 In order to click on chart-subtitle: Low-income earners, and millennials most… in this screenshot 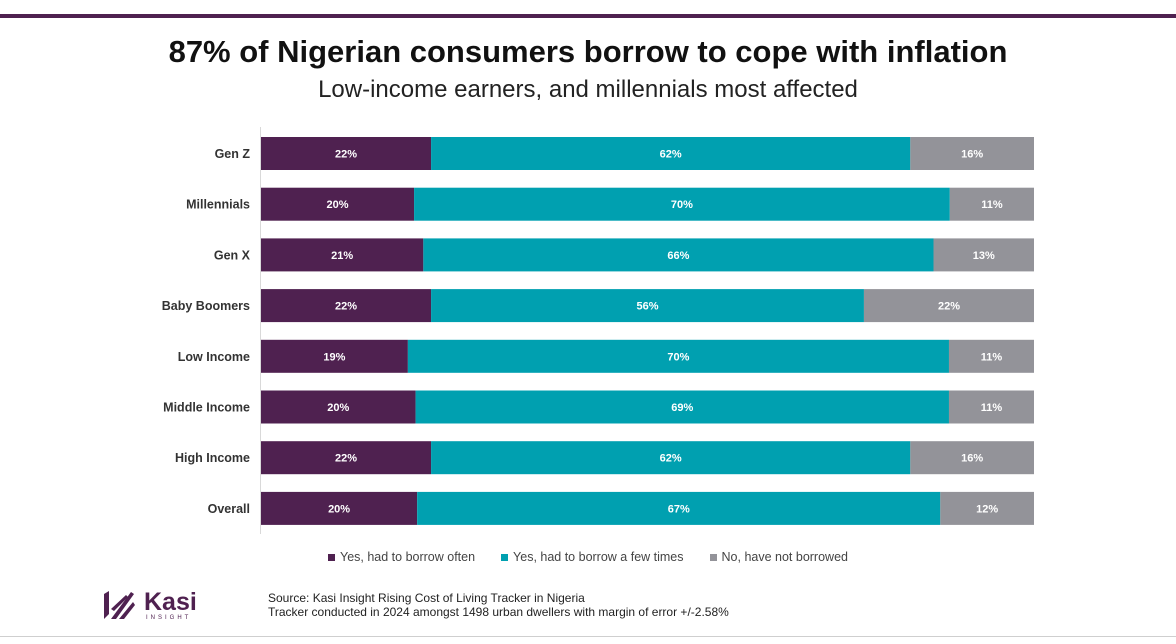, I will do `click(588, 89)`.